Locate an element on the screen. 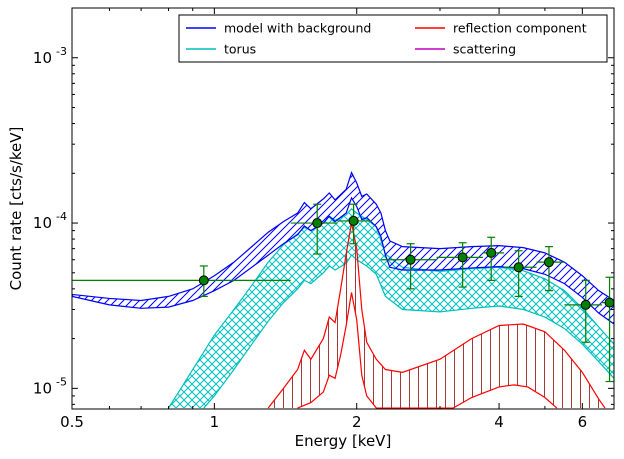 The image size is (624, 459). y-tick-label-2: 10 is located at coordinates (42, 58).